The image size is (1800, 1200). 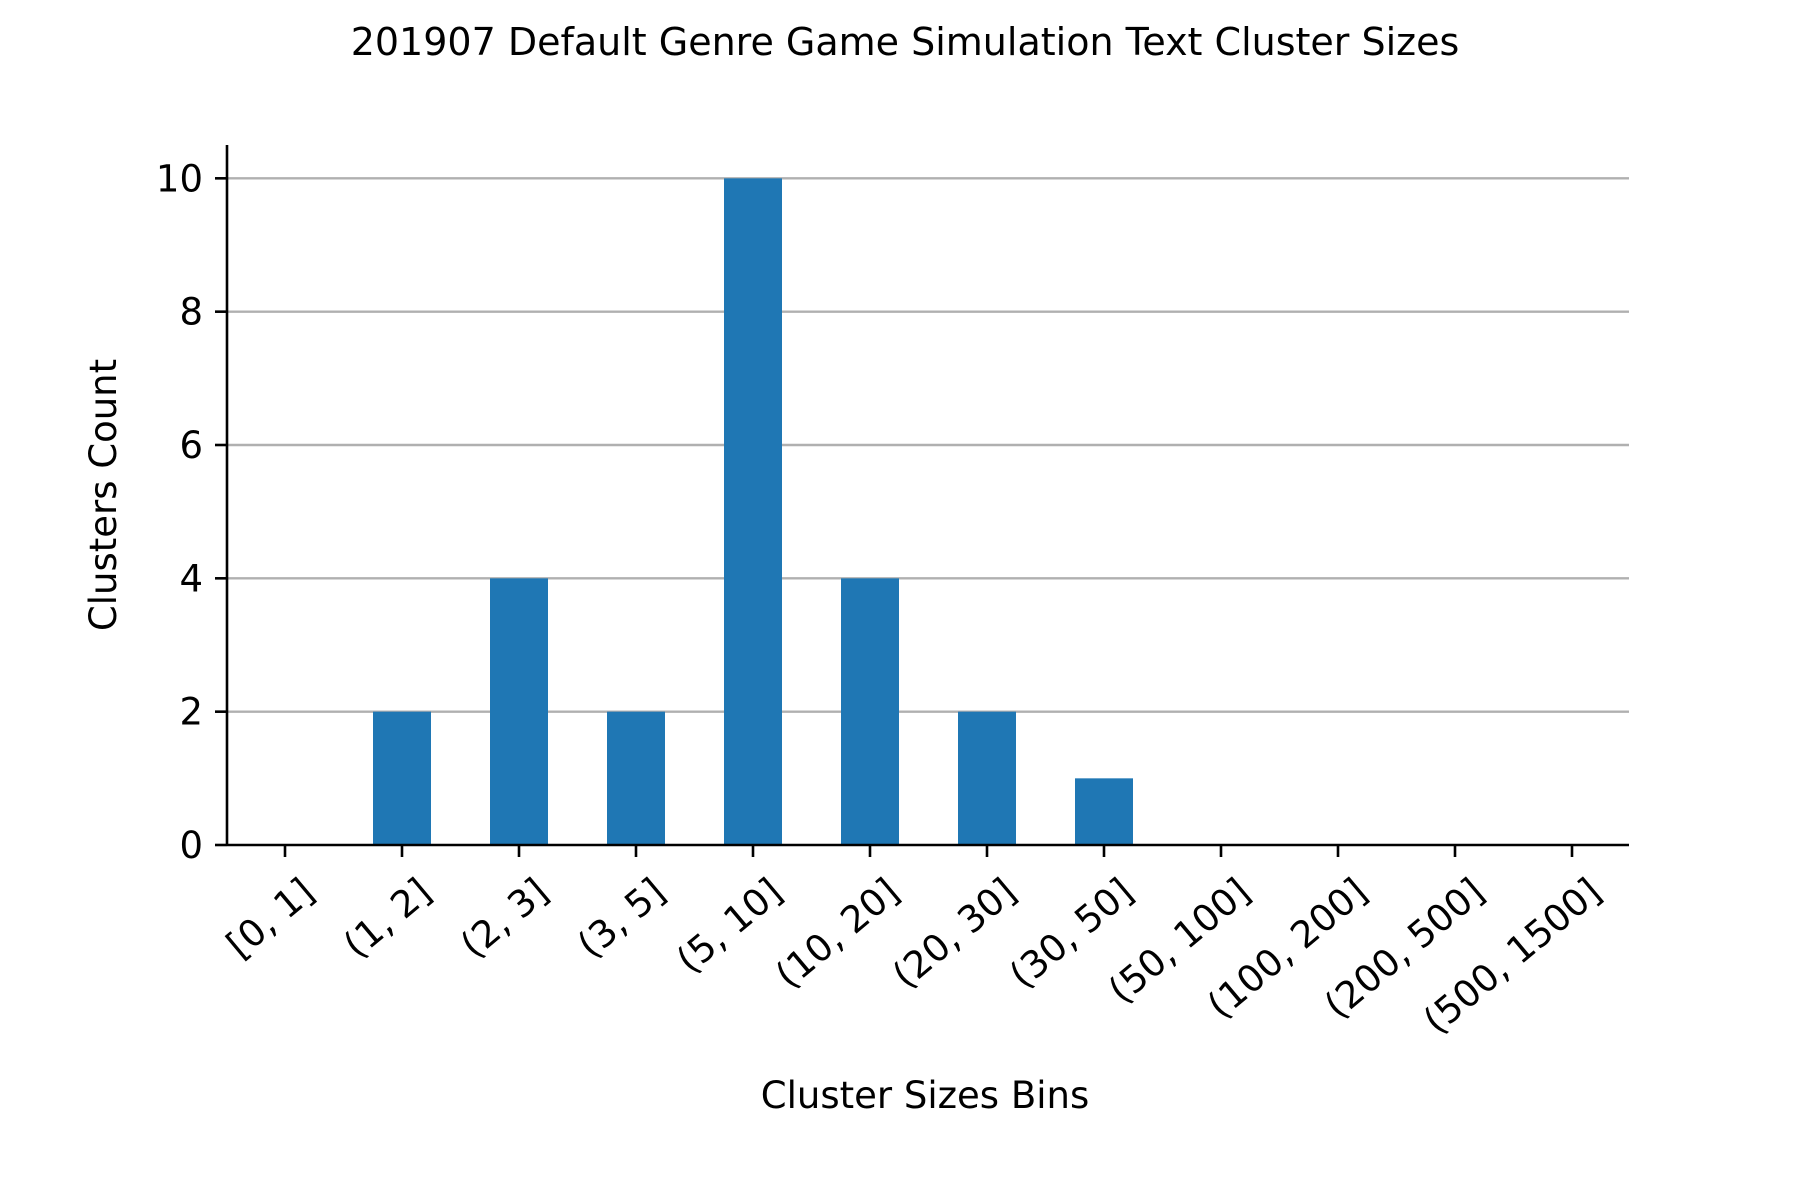 What do you see at coordinates (191, 312) in the screenshot?
I see `y-tick-label-8: 8` at bounding box center [191, 312].